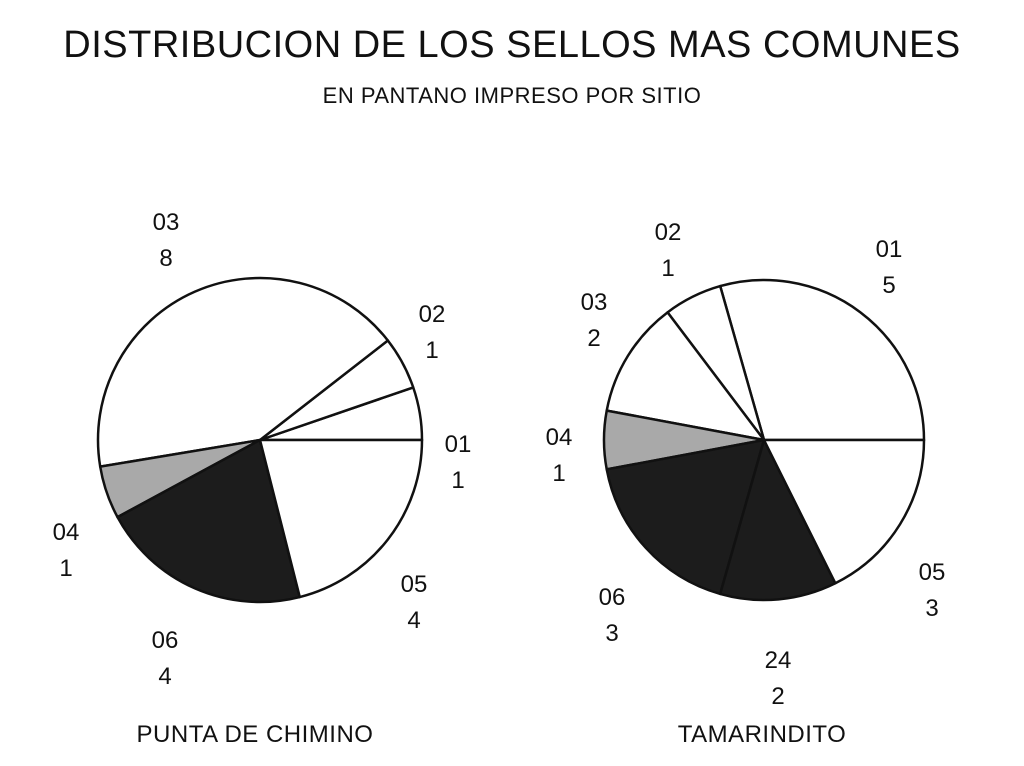 This screenshot has width=1024, height=766. Describe the element at coordinates (512, 45) in the screenshot. I see `chart-title: DISTRIBUCION DE LOS SELLOS MAS COMUNES` at that location.